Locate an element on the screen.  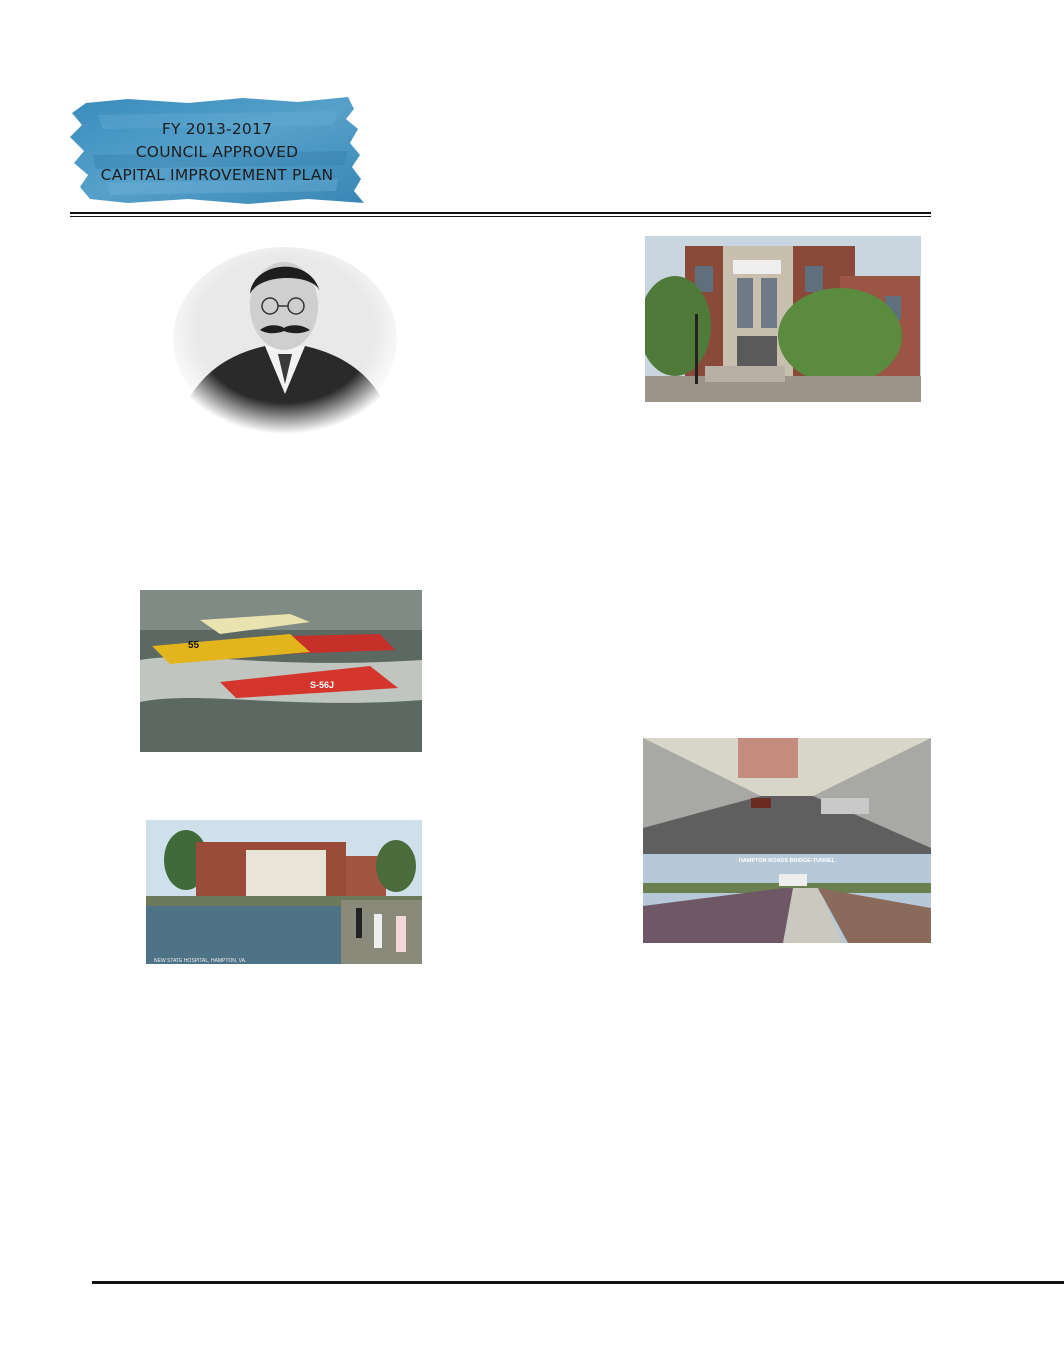
header-rule-thin is located at coordinates (500, 216).